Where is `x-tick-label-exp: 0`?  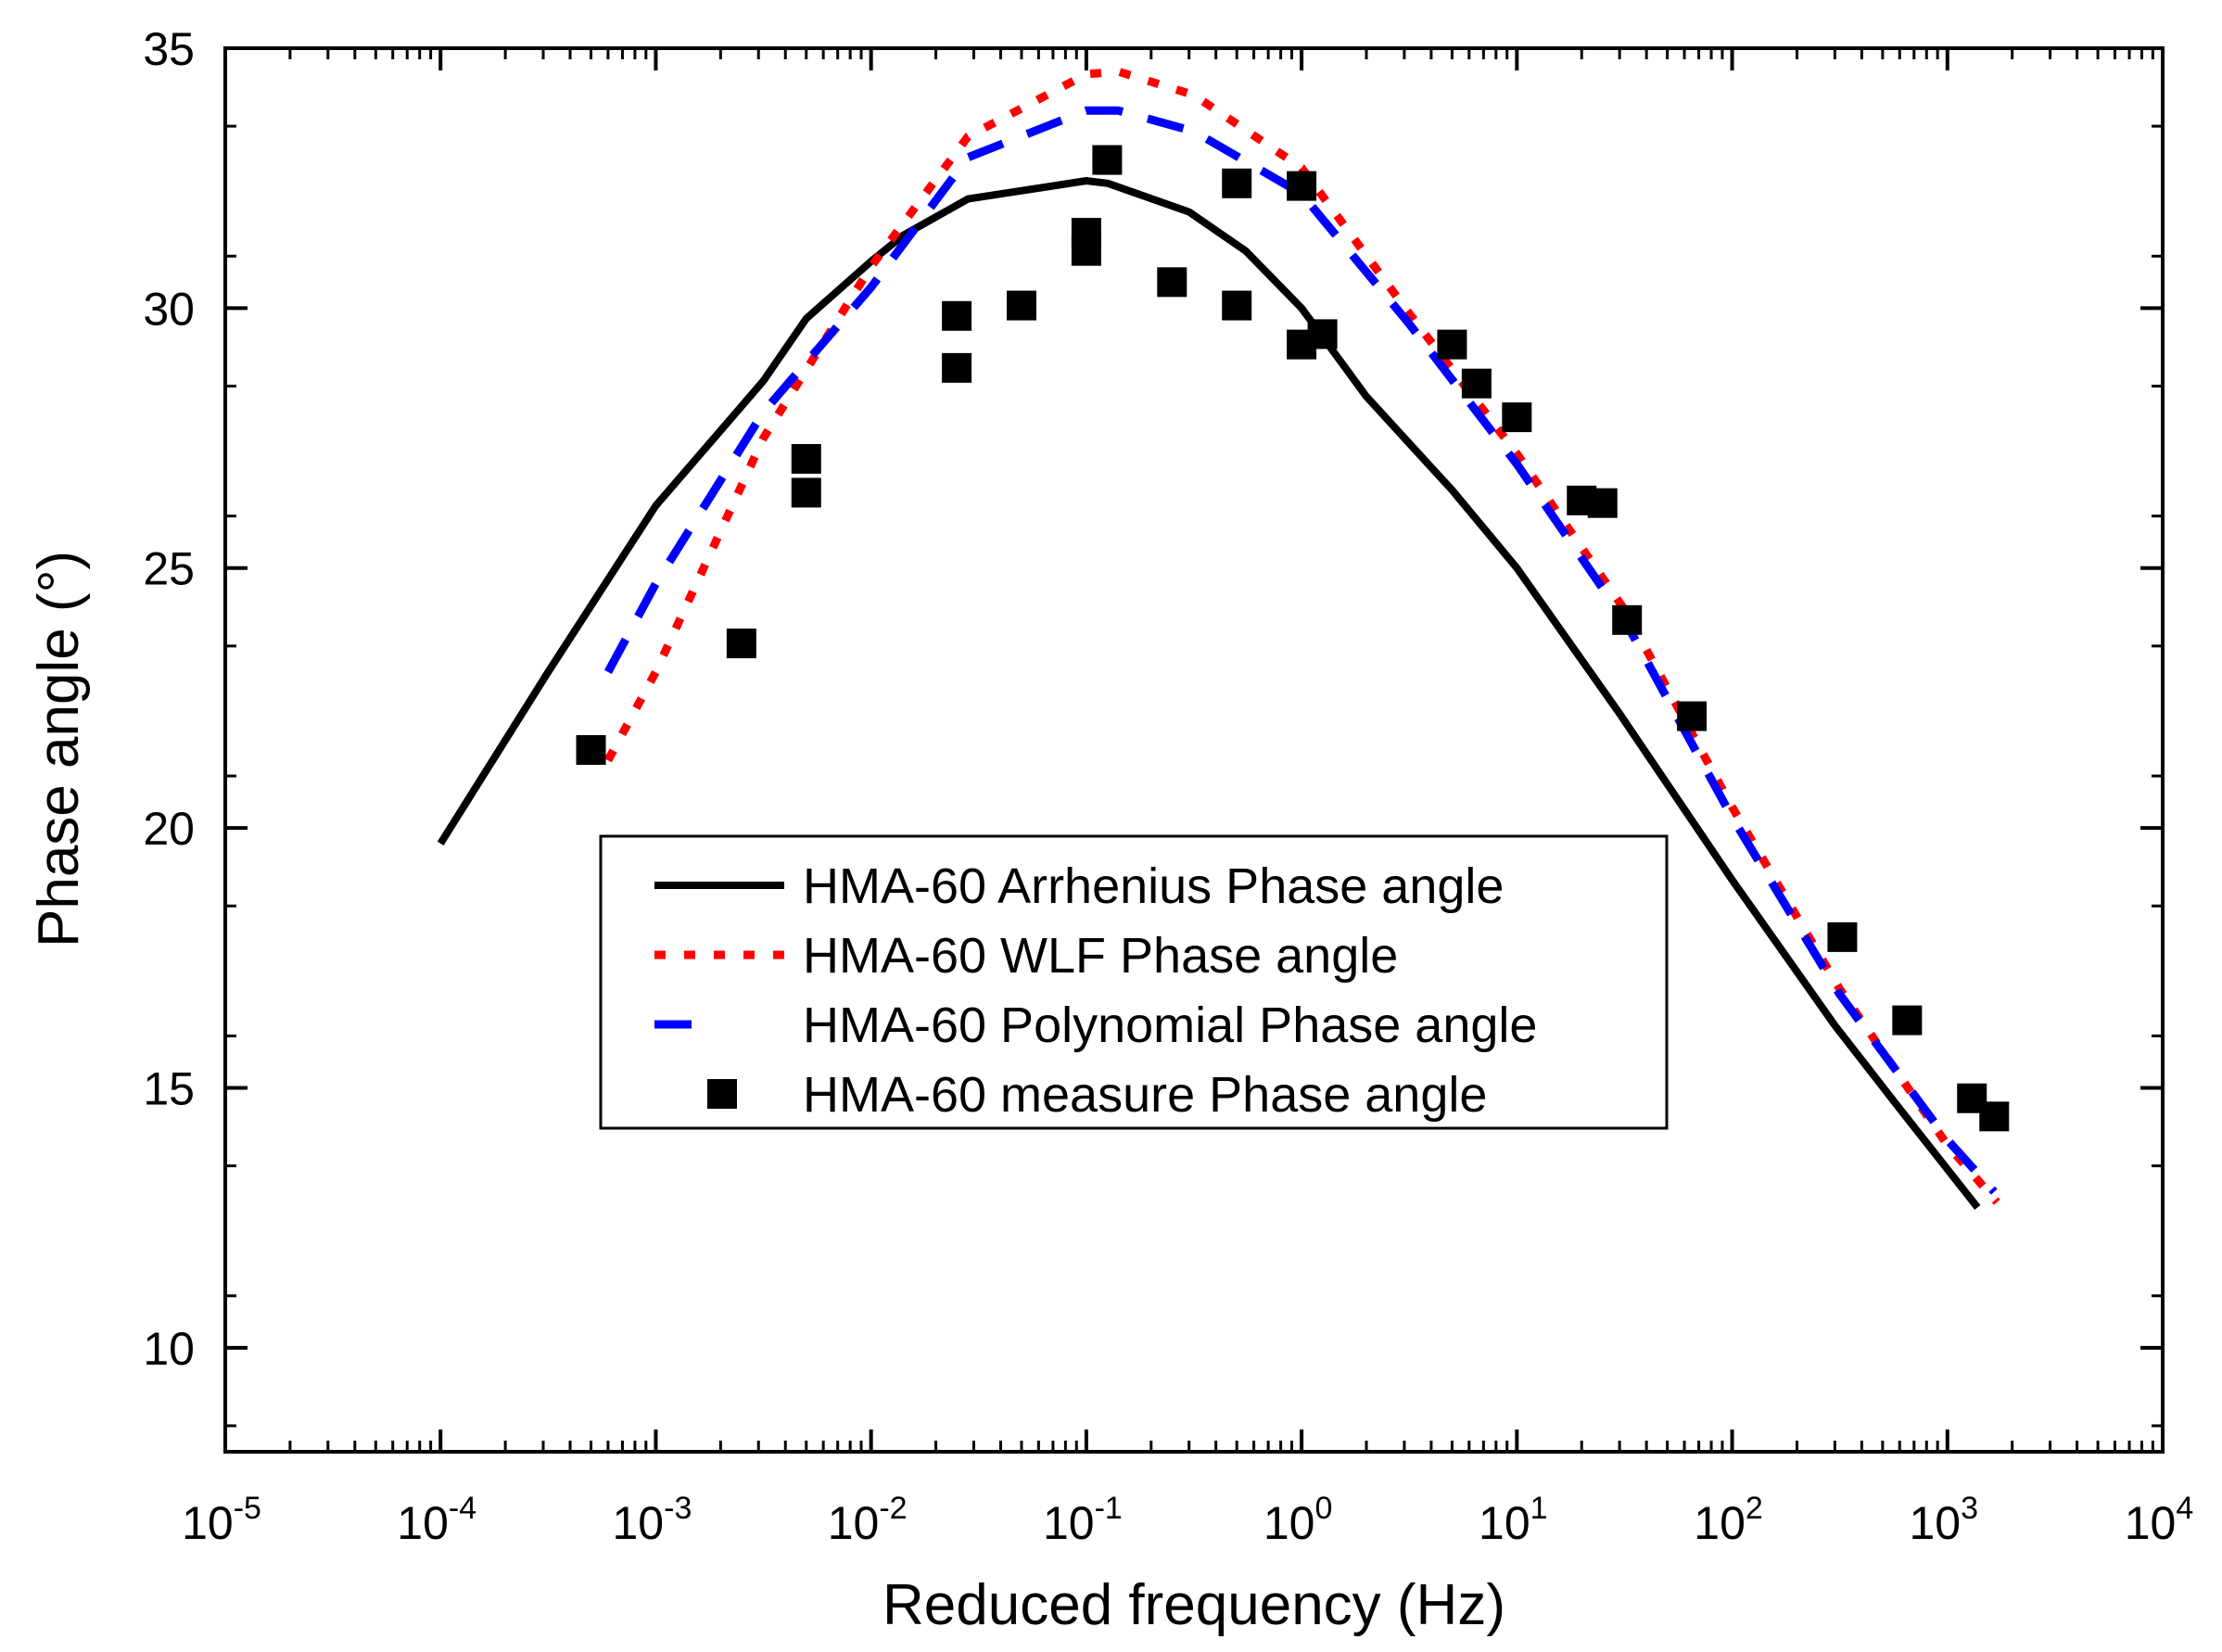
x-tick-label-exp: 0 is located at coordinates (1323, 1508).